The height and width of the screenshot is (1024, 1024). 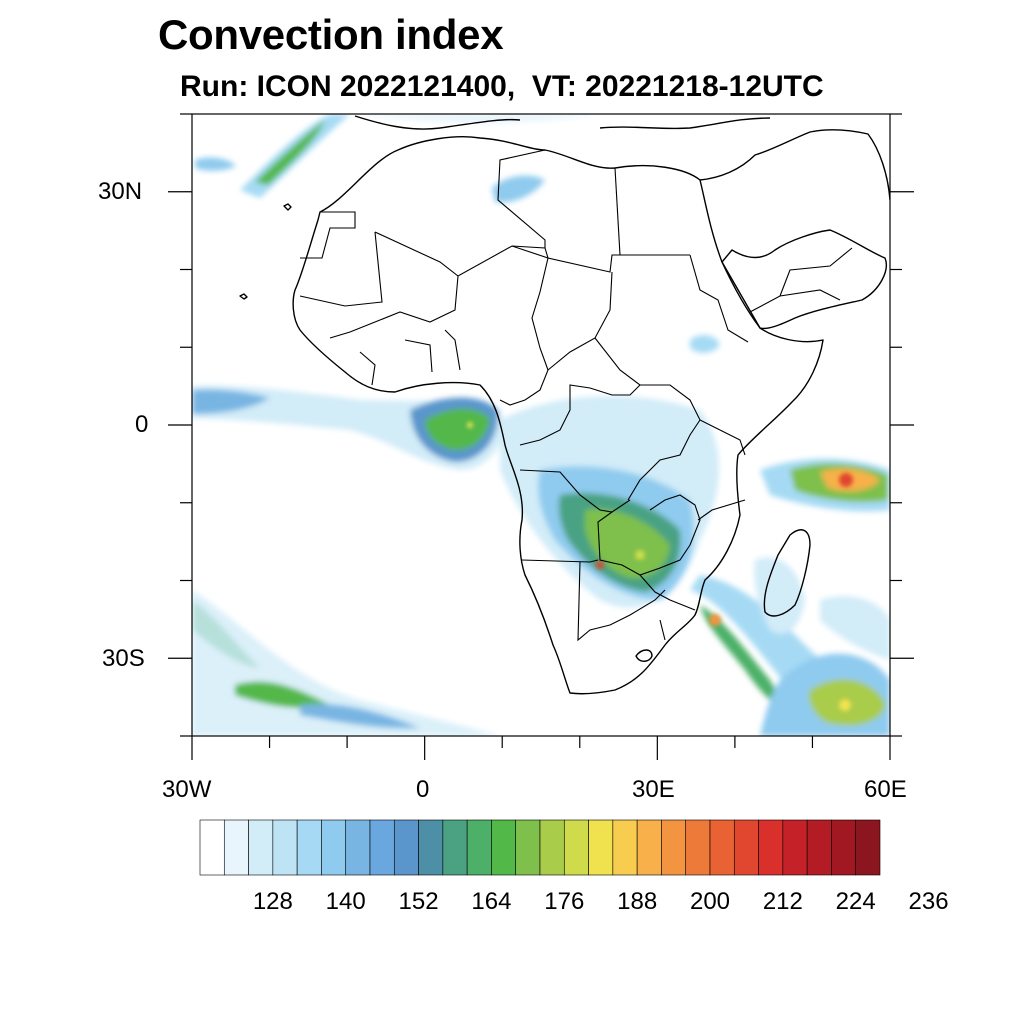 What do you see at coordinates (491, 901) in the screenshot?
I see `colorbar-label: 164` at bounding box center [491, 901].